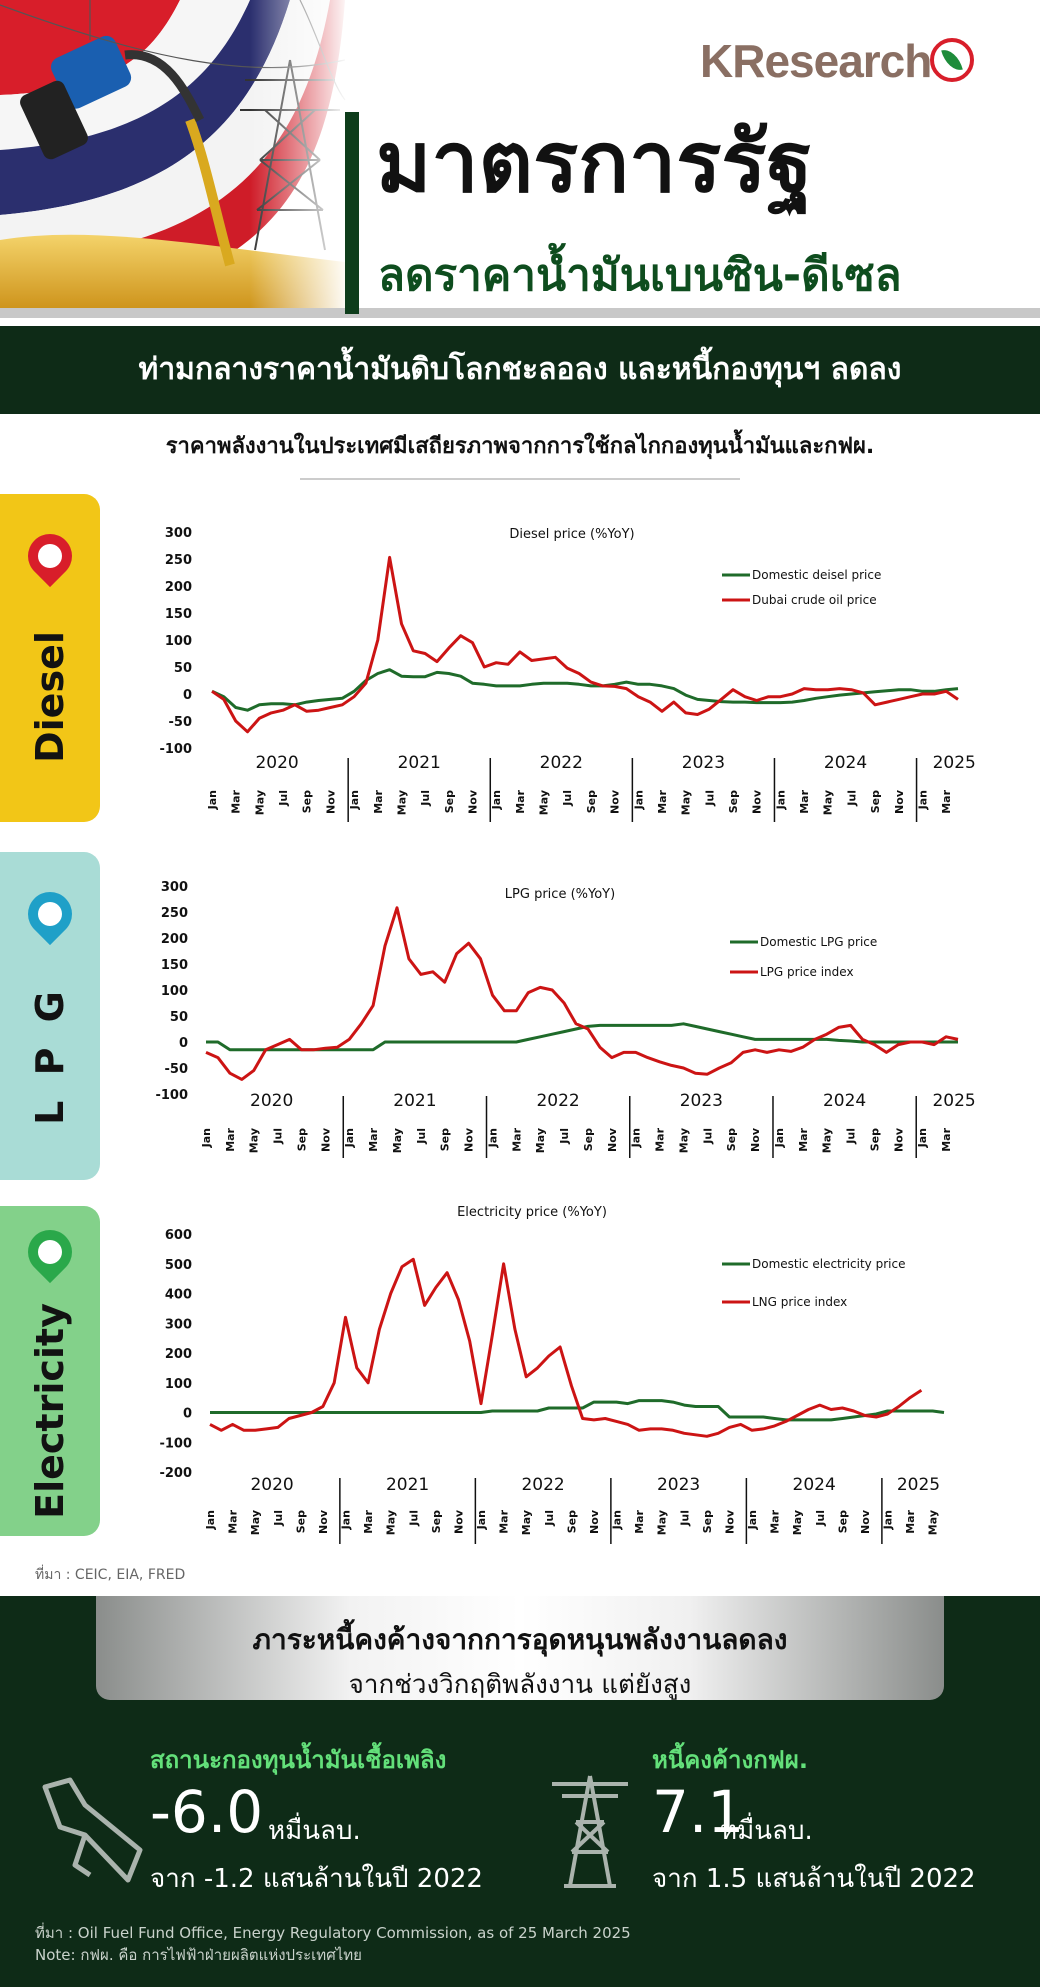 This screenshot has width=1040, height=1987. What do you see at coordinates (178, 1295) in the screenshot?
I see `y-tick-label: 400` at bounding box center [178, 1295].